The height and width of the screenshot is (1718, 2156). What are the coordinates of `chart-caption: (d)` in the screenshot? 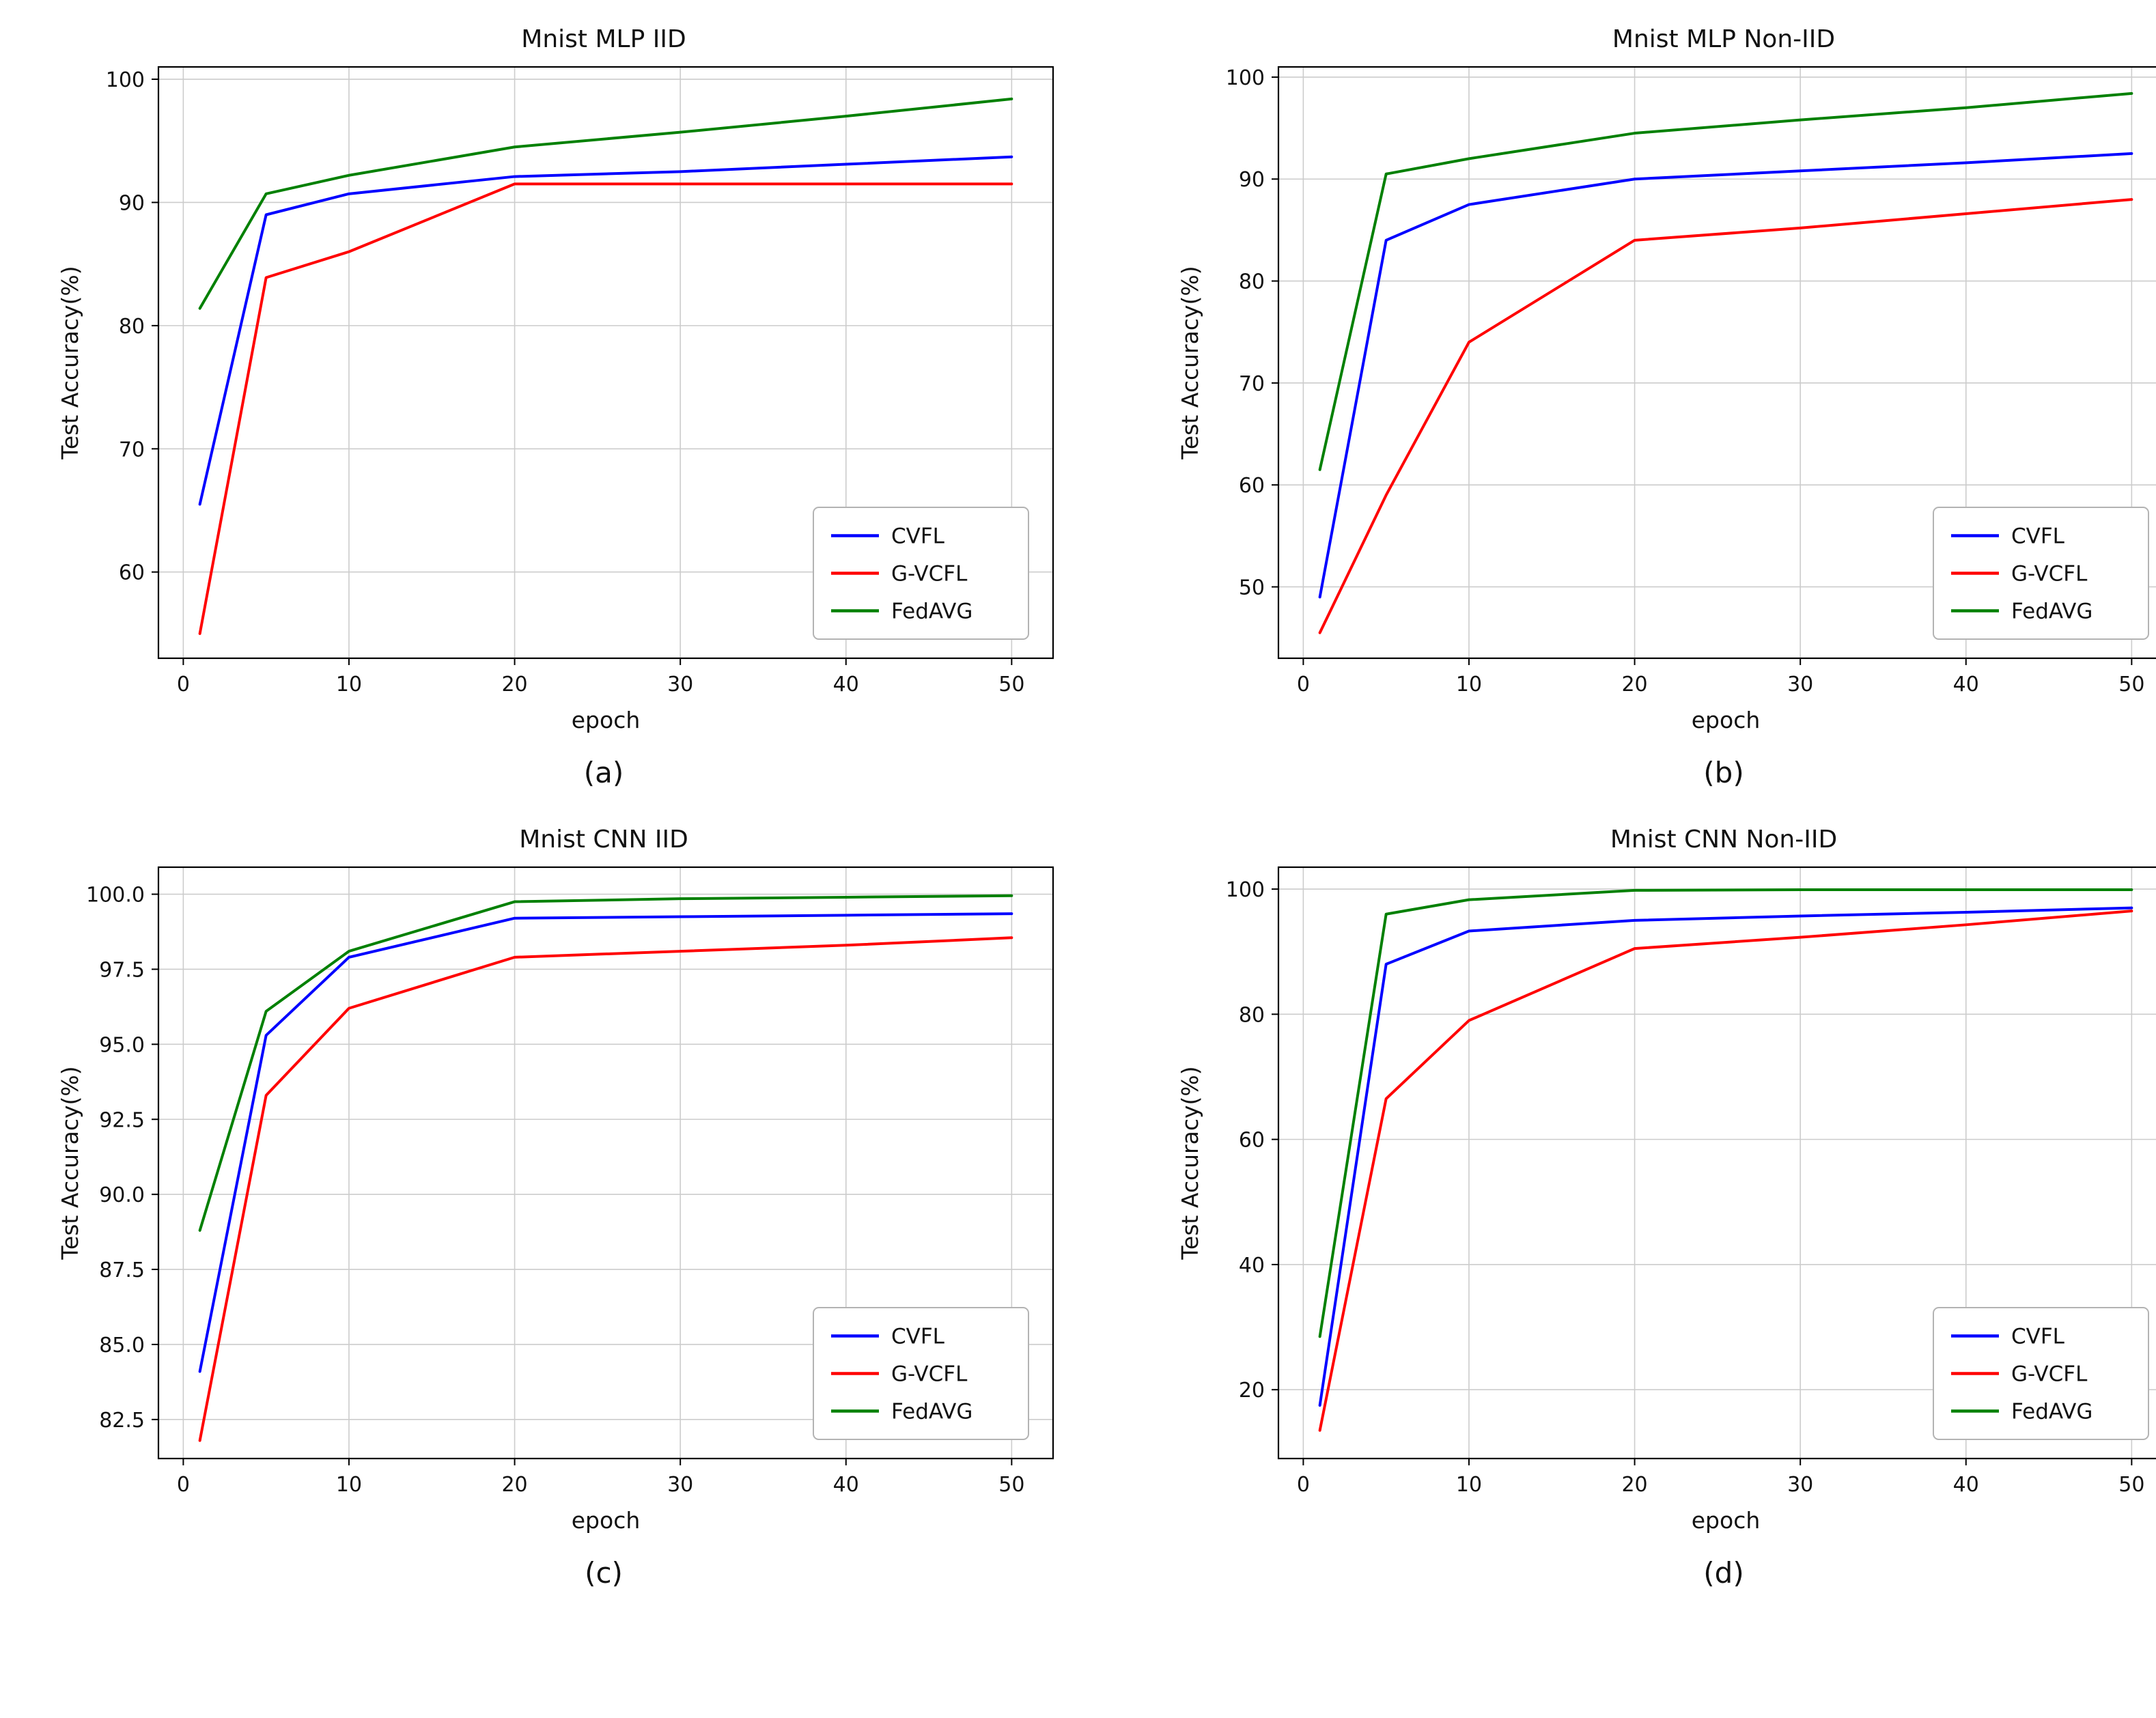 It's located at (1723, 1573).